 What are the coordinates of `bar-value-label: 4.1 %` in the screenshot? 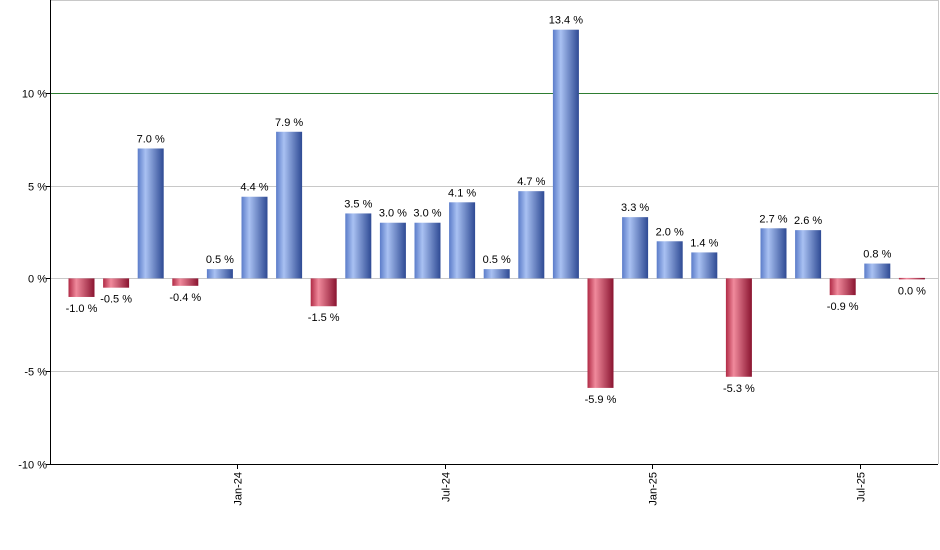 It's located at (462, 193).